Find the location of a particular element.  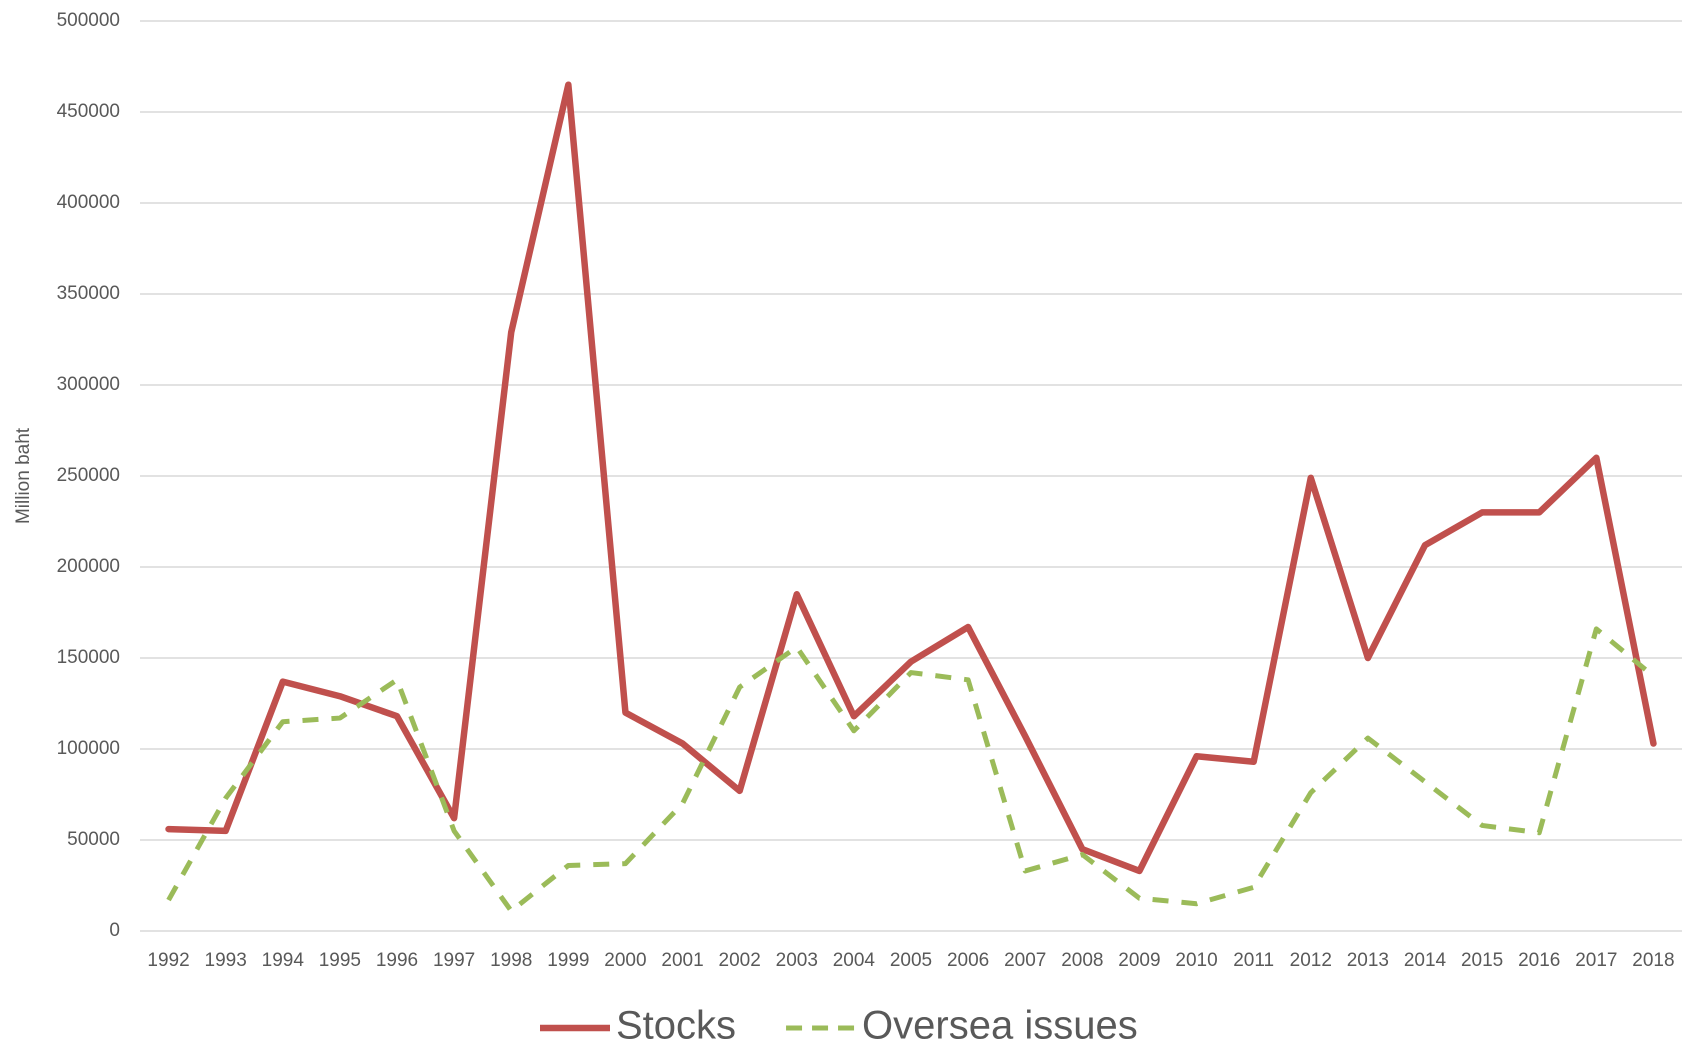

x-tick-label: 1999 is located at coordinates (568, 960).